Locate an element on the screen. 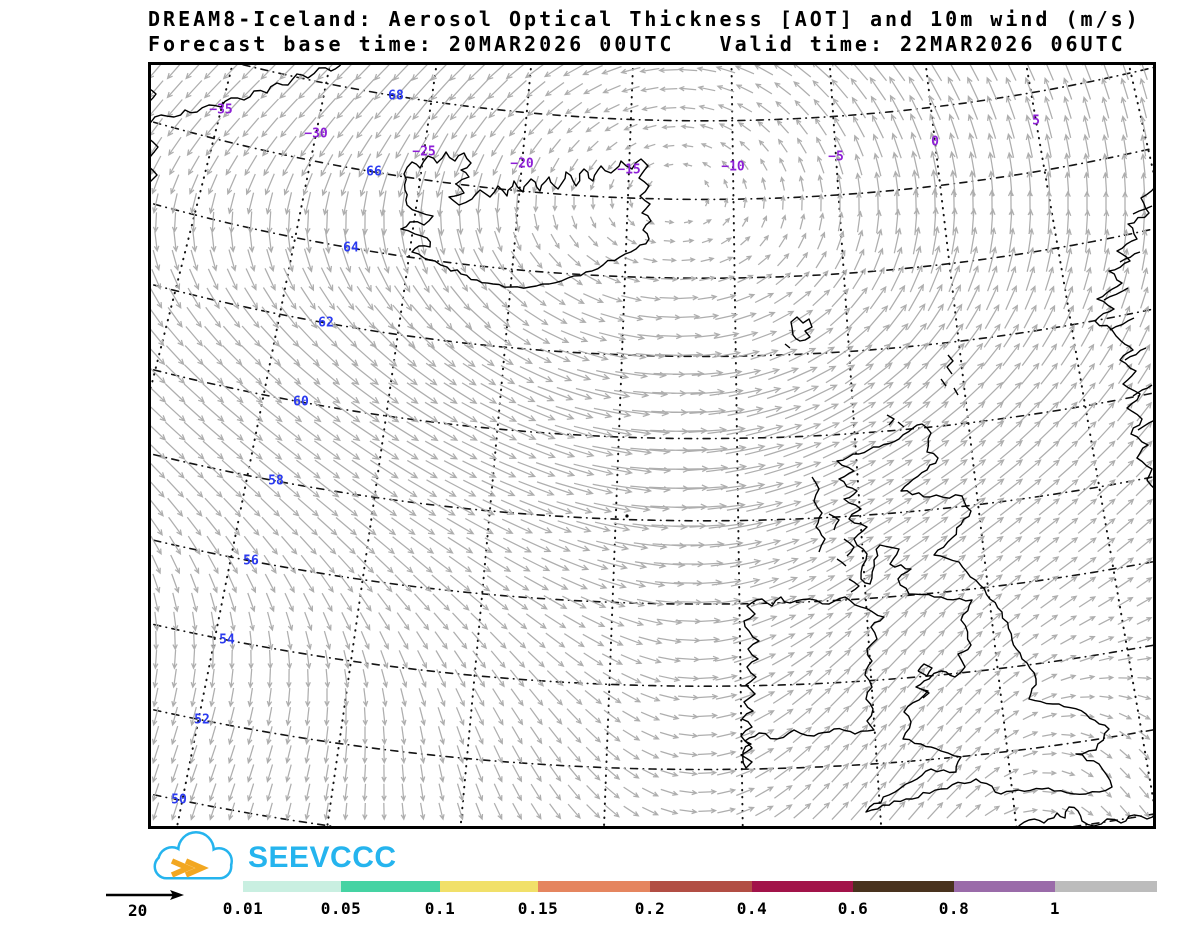  coast-great-britain is located at coordinates (974, 618).